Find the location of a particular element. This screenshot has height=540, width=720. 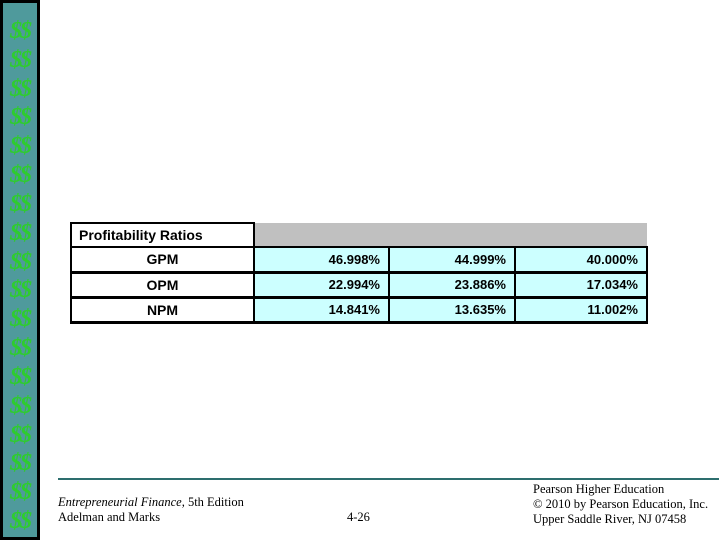

ratio-value-cell: 40.000% is located at coordinates (581, 260).